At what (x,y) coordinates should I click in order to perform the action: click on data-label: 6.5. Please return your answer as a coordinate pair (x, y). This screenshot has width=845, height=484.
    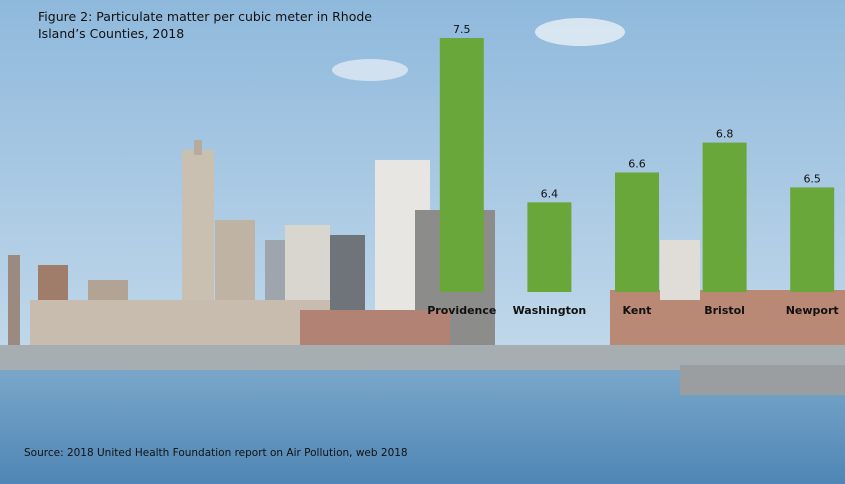
    Looking at the image, I should click on (812, 178).